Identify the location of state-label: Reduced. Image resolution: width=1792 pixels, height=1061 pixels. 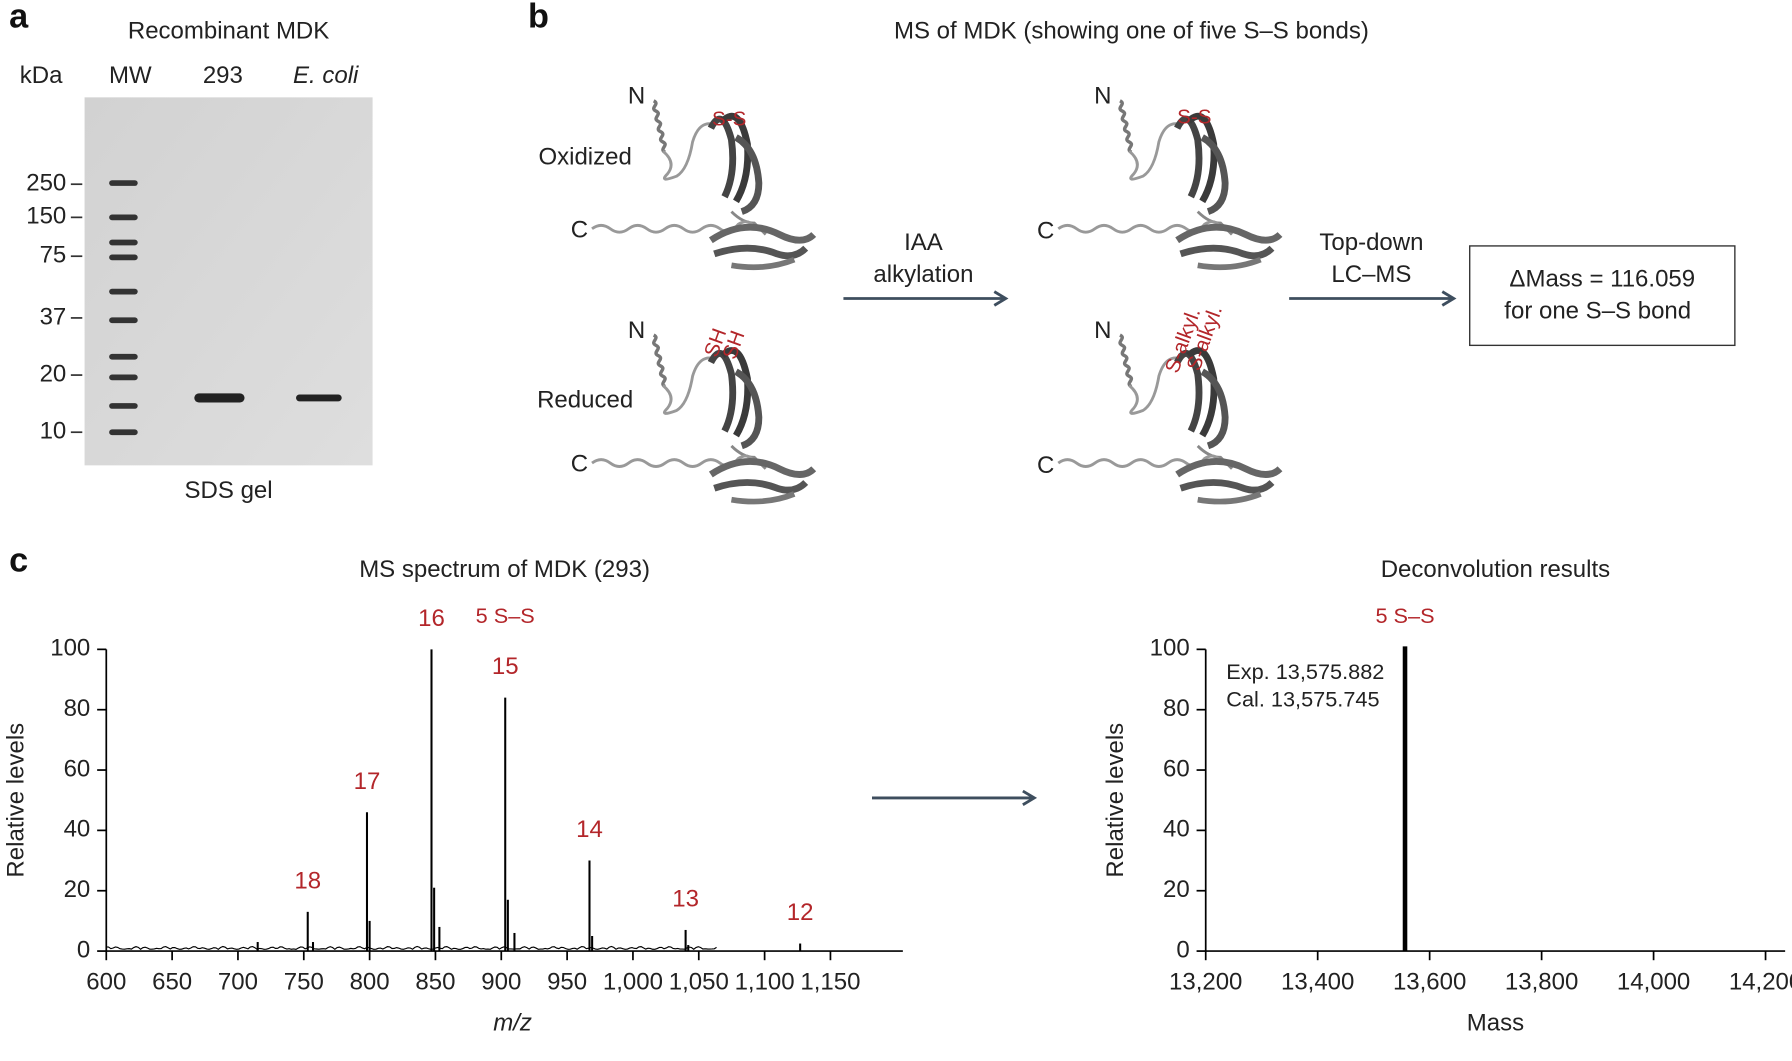
(585, 400).